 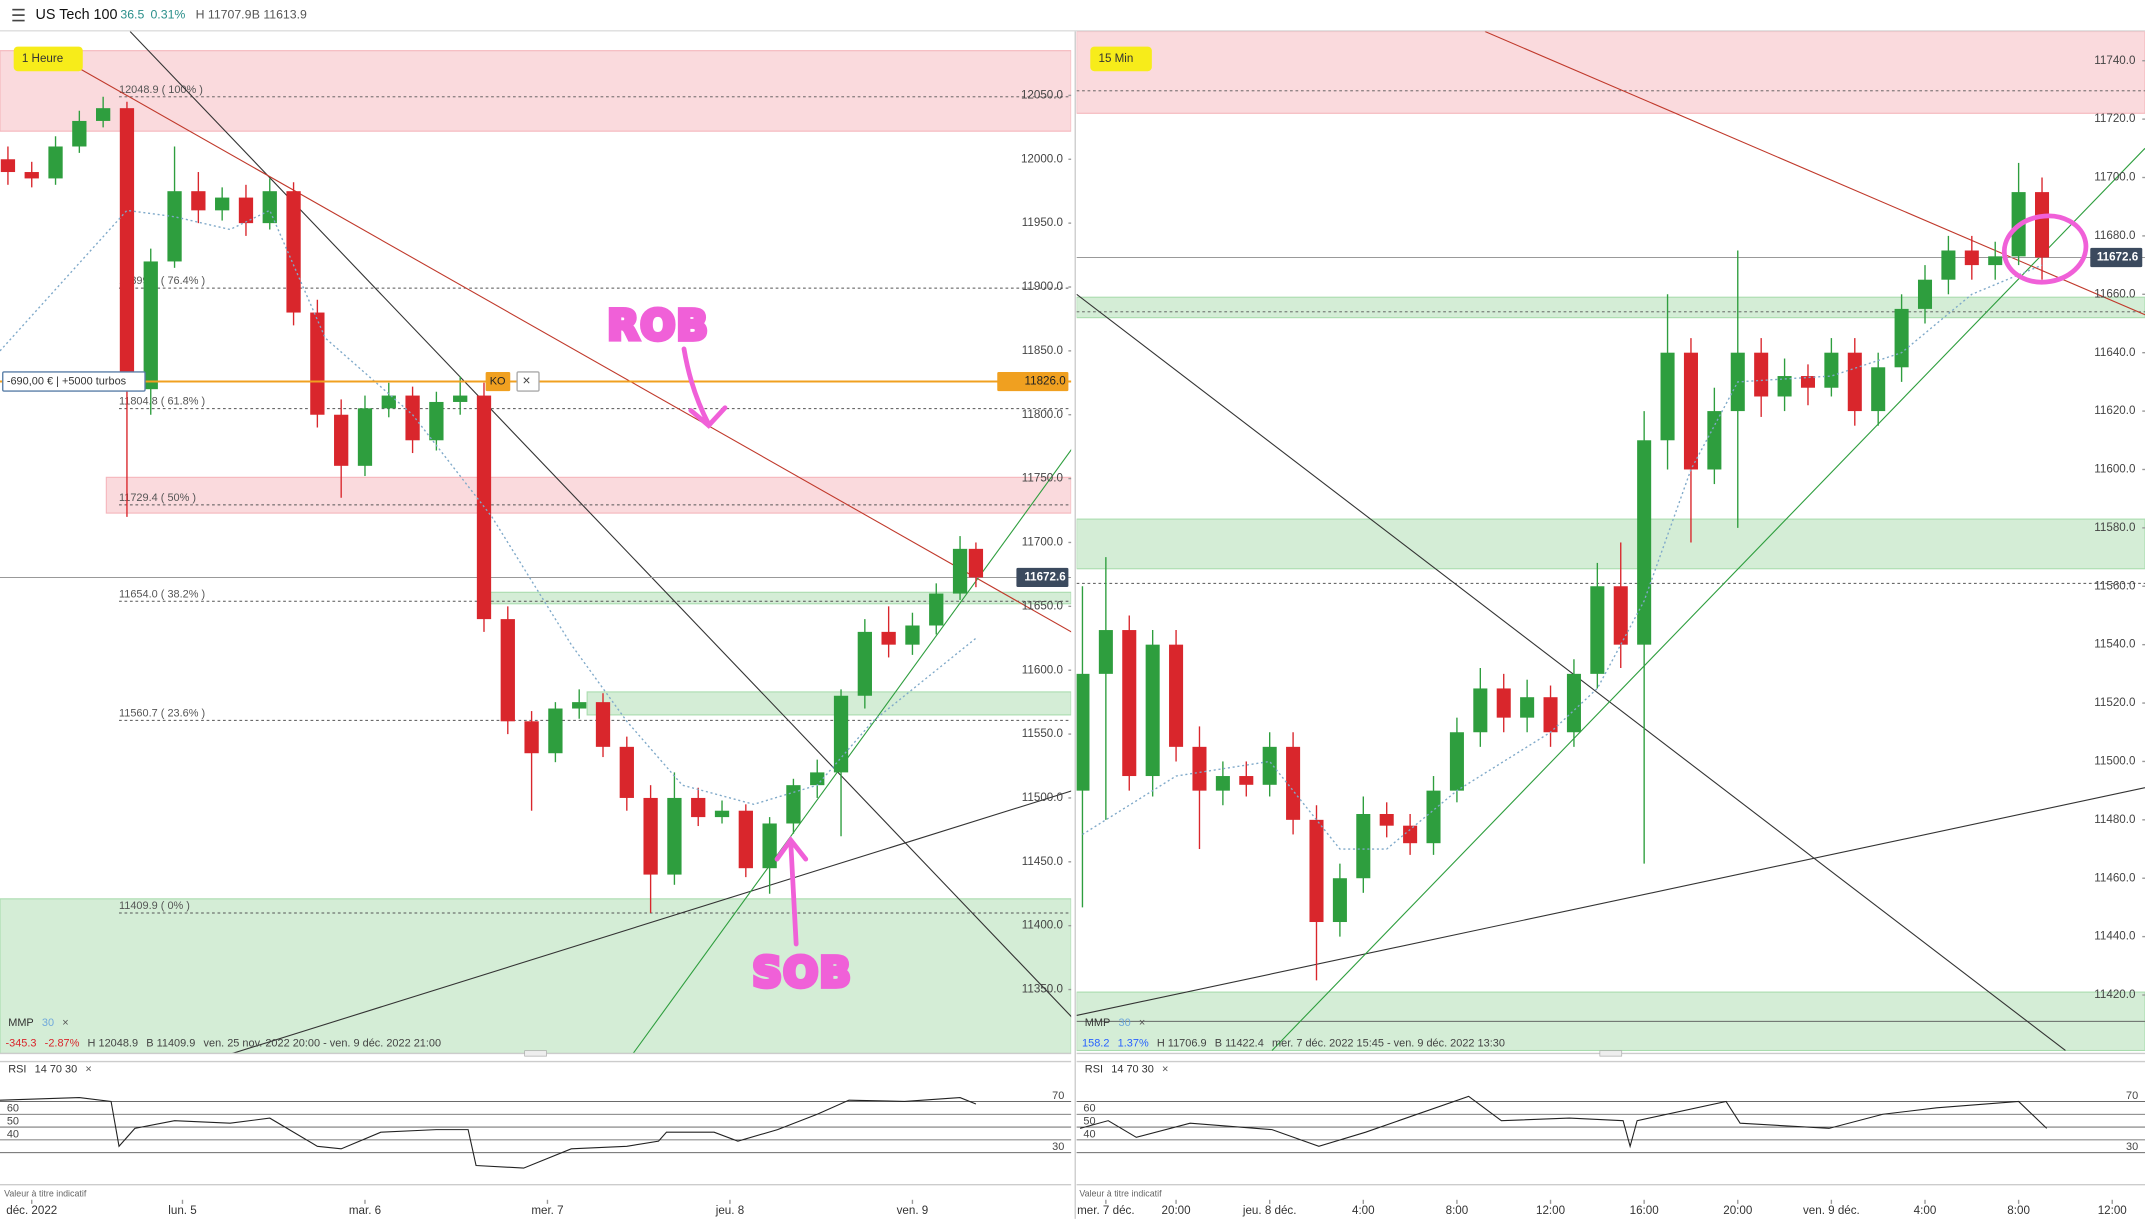 I want to click on y-tick-label: 11900.0, so click(x=1042, y=286).